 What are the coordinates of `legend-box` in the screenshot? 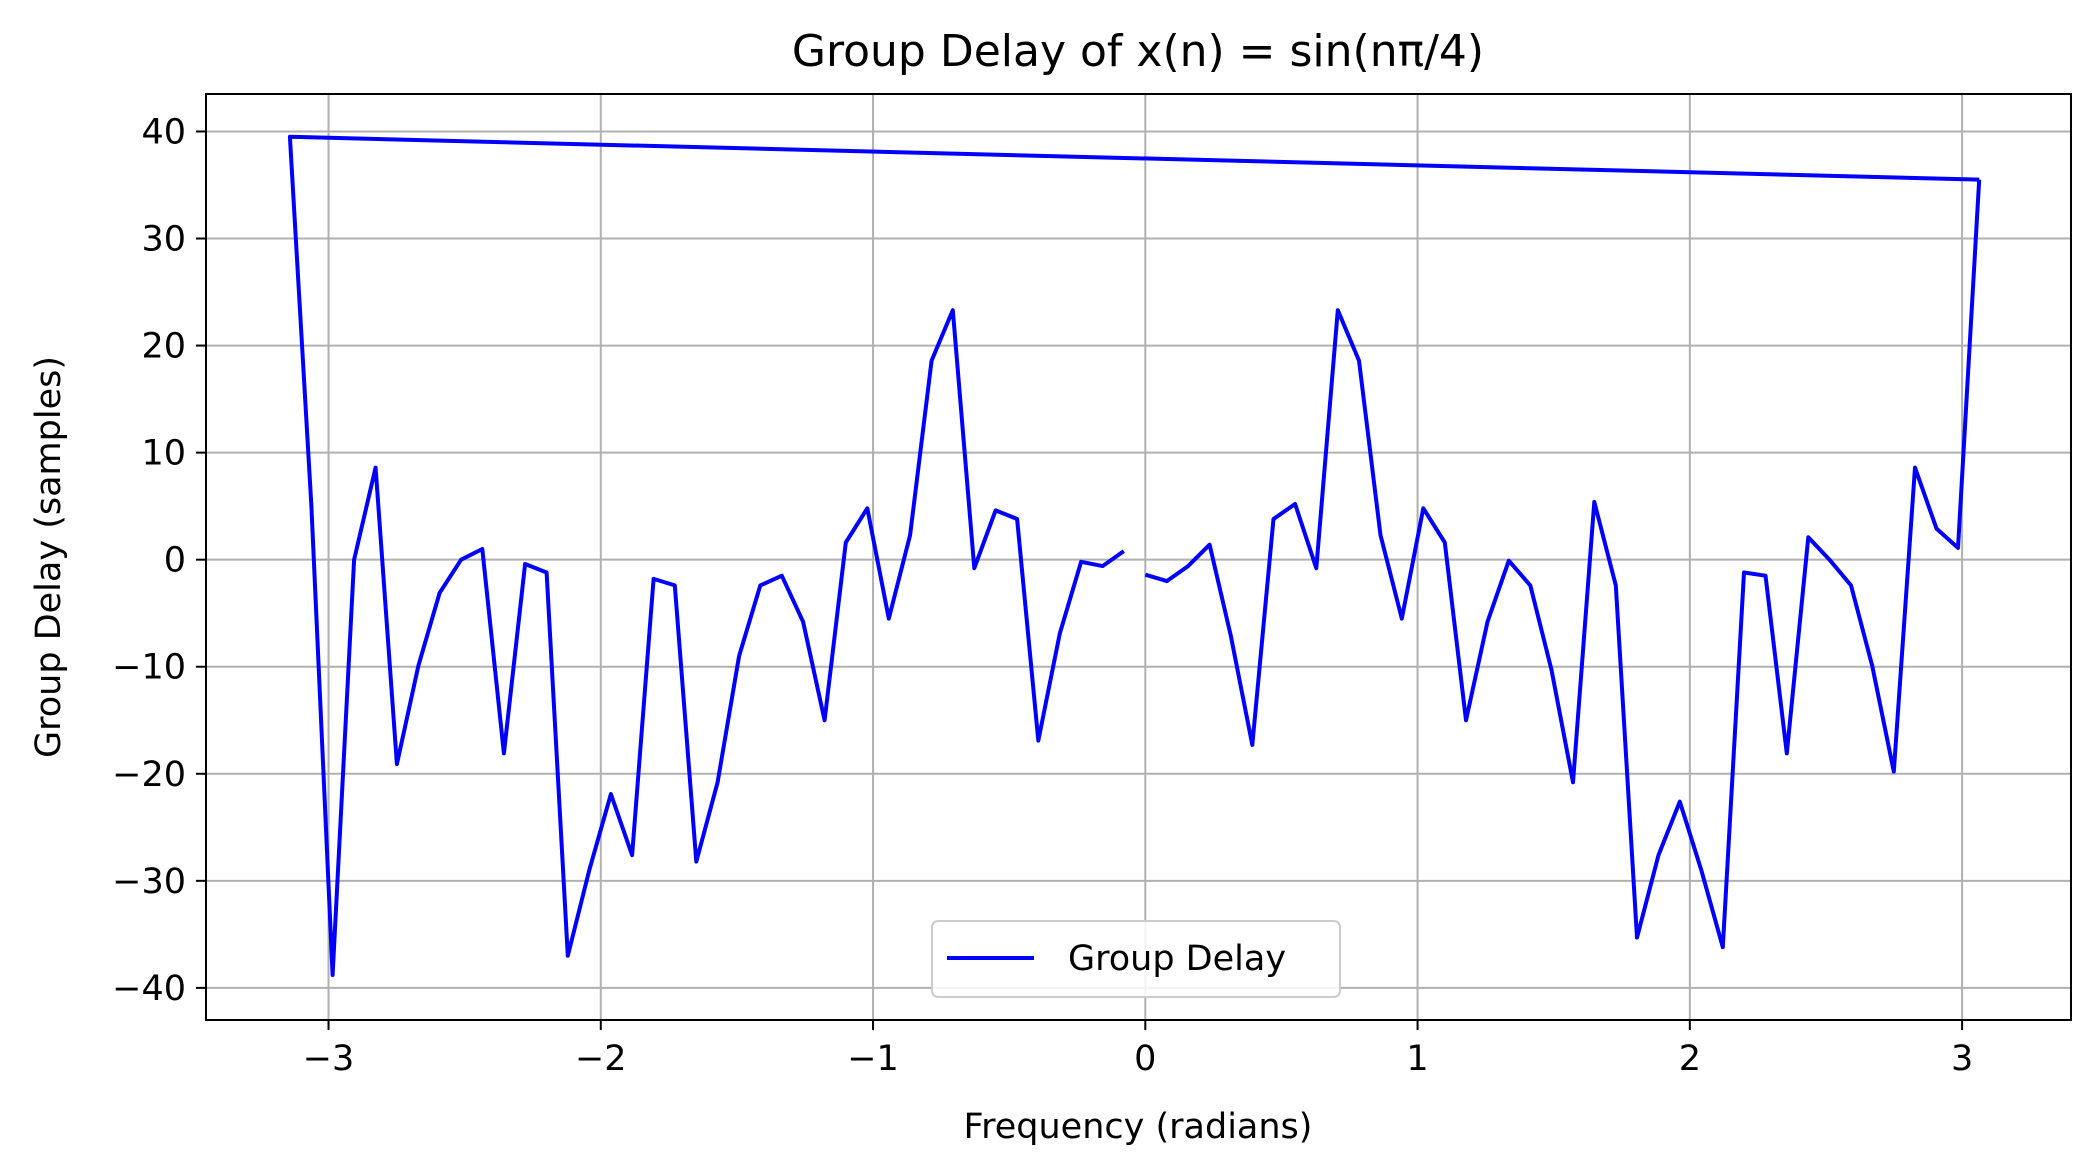 It's located at (1136, 959).